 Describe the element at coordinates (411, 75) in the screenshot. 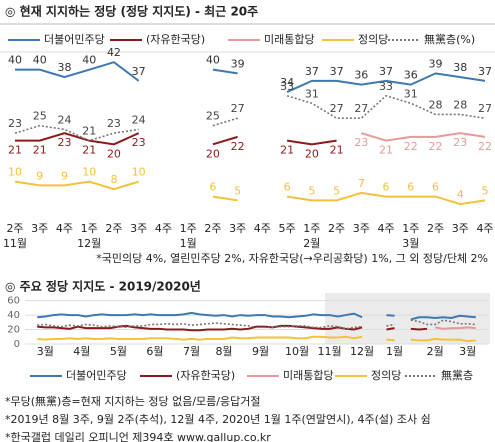

I see `data-label: 36` at that location.